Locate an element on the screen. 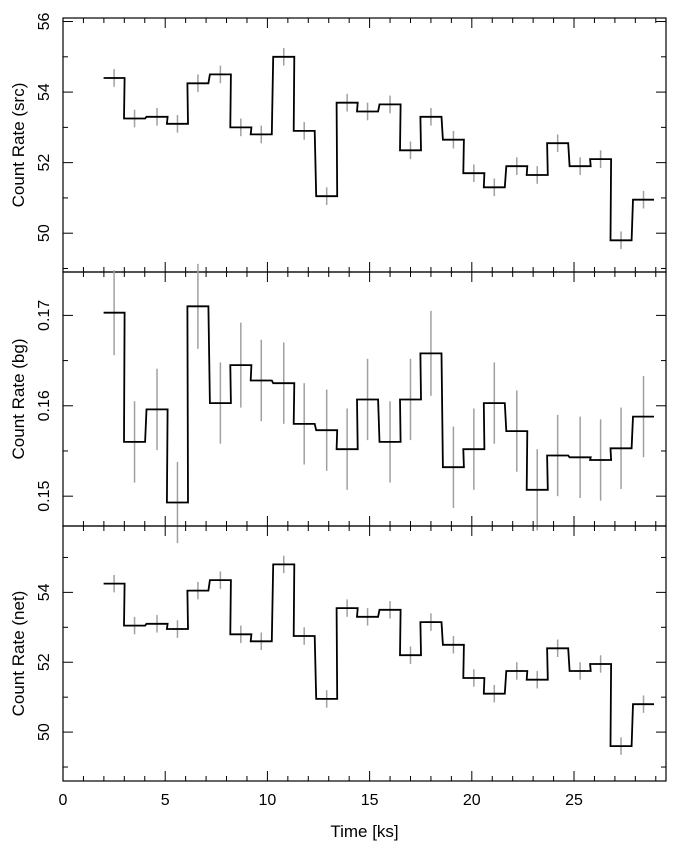  x-tick-label: 20 is located at coordinates (472, 800).